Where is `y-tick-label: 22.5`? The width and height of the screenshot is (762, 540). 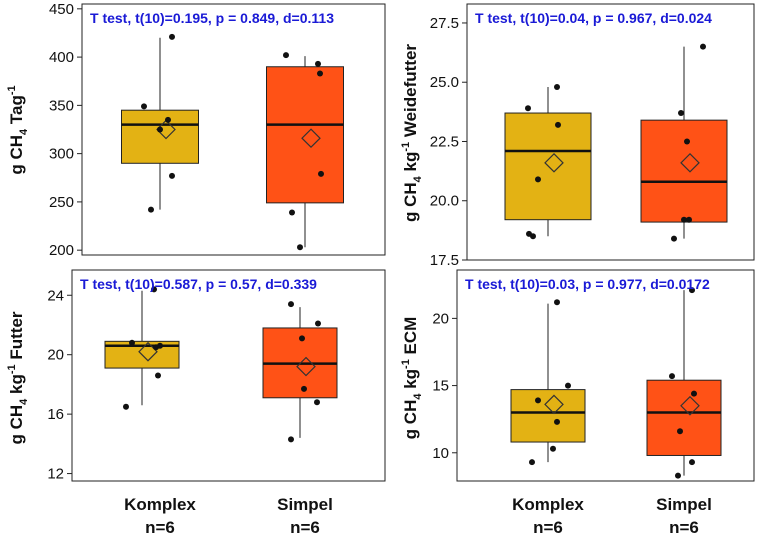
y-tick-label: 22.5 is located at coordinates (444, 141).